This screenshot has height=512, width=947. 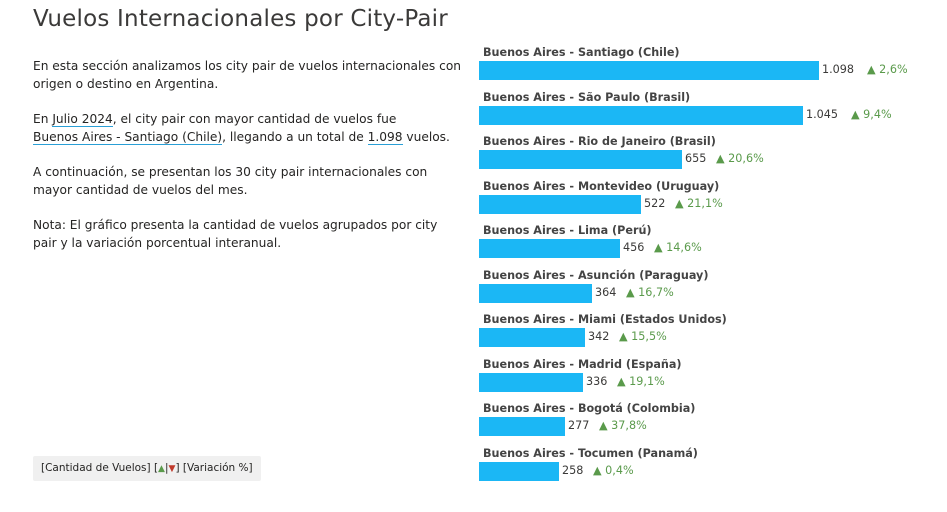 What do you see at coordinates (573, 470) in the screenshot?
I see `bar-value-label: 258` at bounding box center [573, 470].